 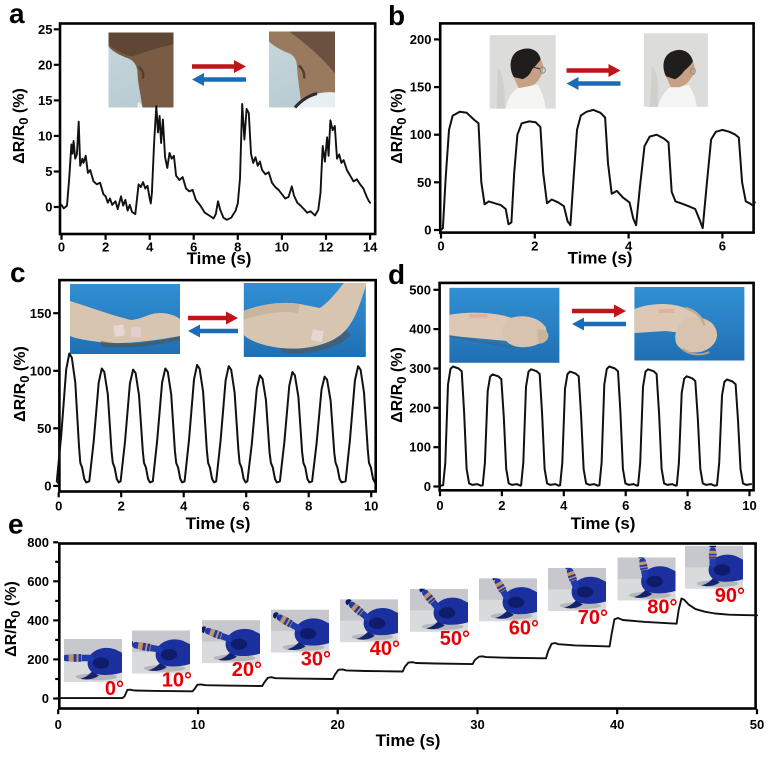 I want to click on svg-text: 40°, so click(x=385, y=649).